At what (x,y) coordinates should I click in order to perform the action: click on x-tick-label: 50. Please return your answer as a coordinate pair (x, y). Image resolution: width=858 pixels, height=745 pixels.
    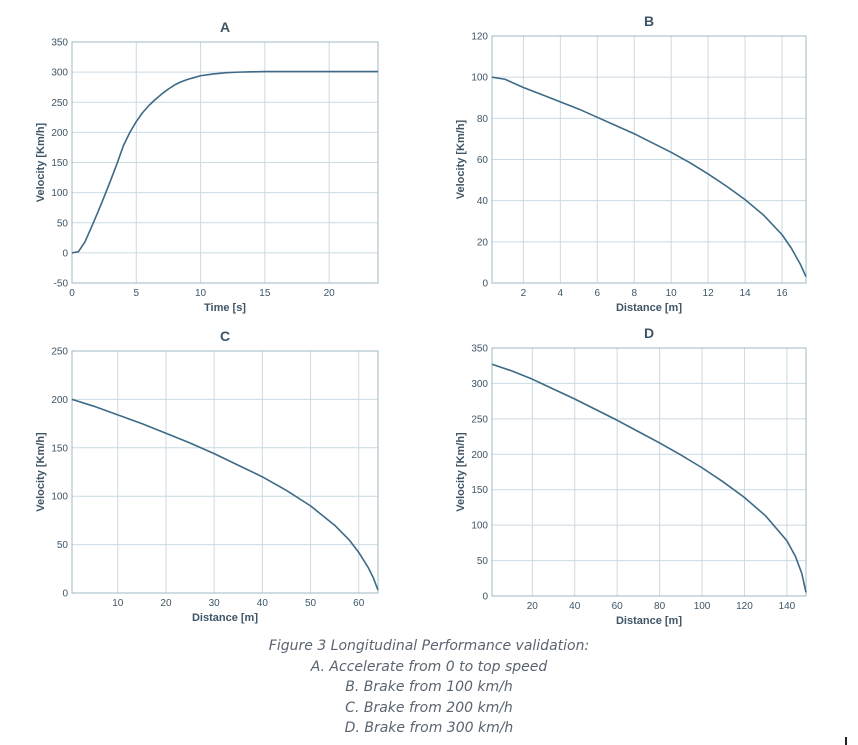
    Looking at the image, I should click on (311, 603).